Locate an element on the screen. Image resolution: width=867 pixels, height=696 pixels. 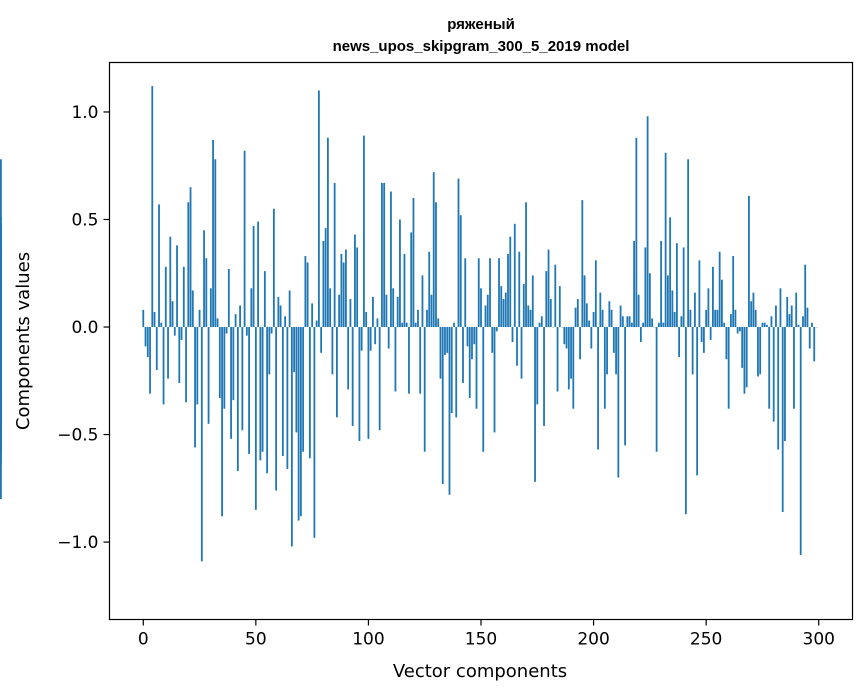
x-tick-label: 50 is located at coordinates (256, 640).